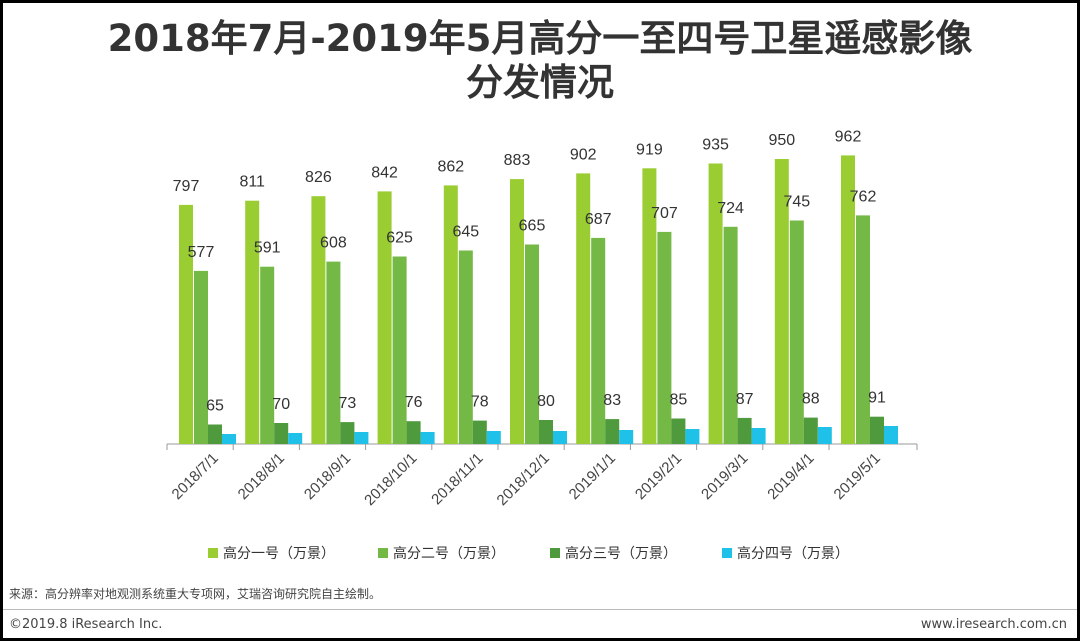  What do you see at coordinates (877, 398) in the screenshot?
I see `data-label-series3: 91` at bounding box center [877, 398].